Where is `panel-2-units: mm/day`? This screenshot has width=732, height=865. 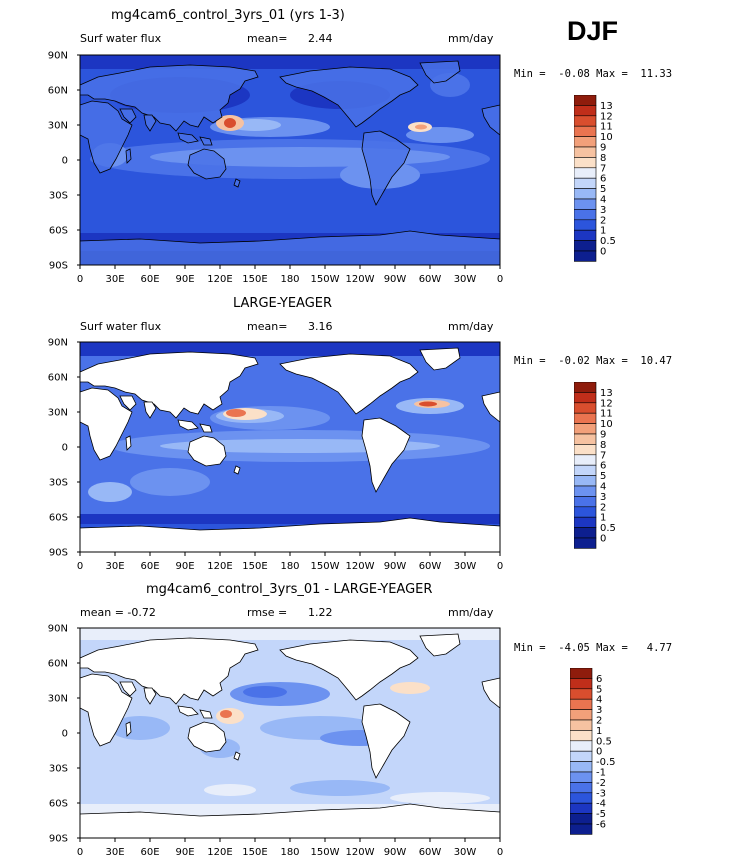
panel-2-units: mm/day is located at coordinates (471, 326).